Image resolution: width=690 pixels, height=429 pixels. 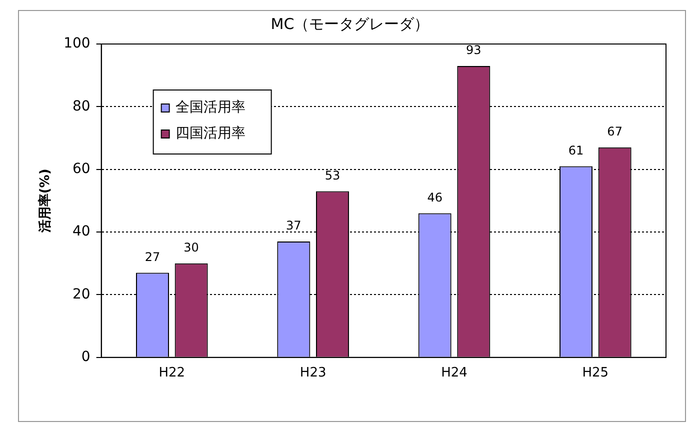 I want to click on y-tick-label: 60, so click(x=81, y=169).